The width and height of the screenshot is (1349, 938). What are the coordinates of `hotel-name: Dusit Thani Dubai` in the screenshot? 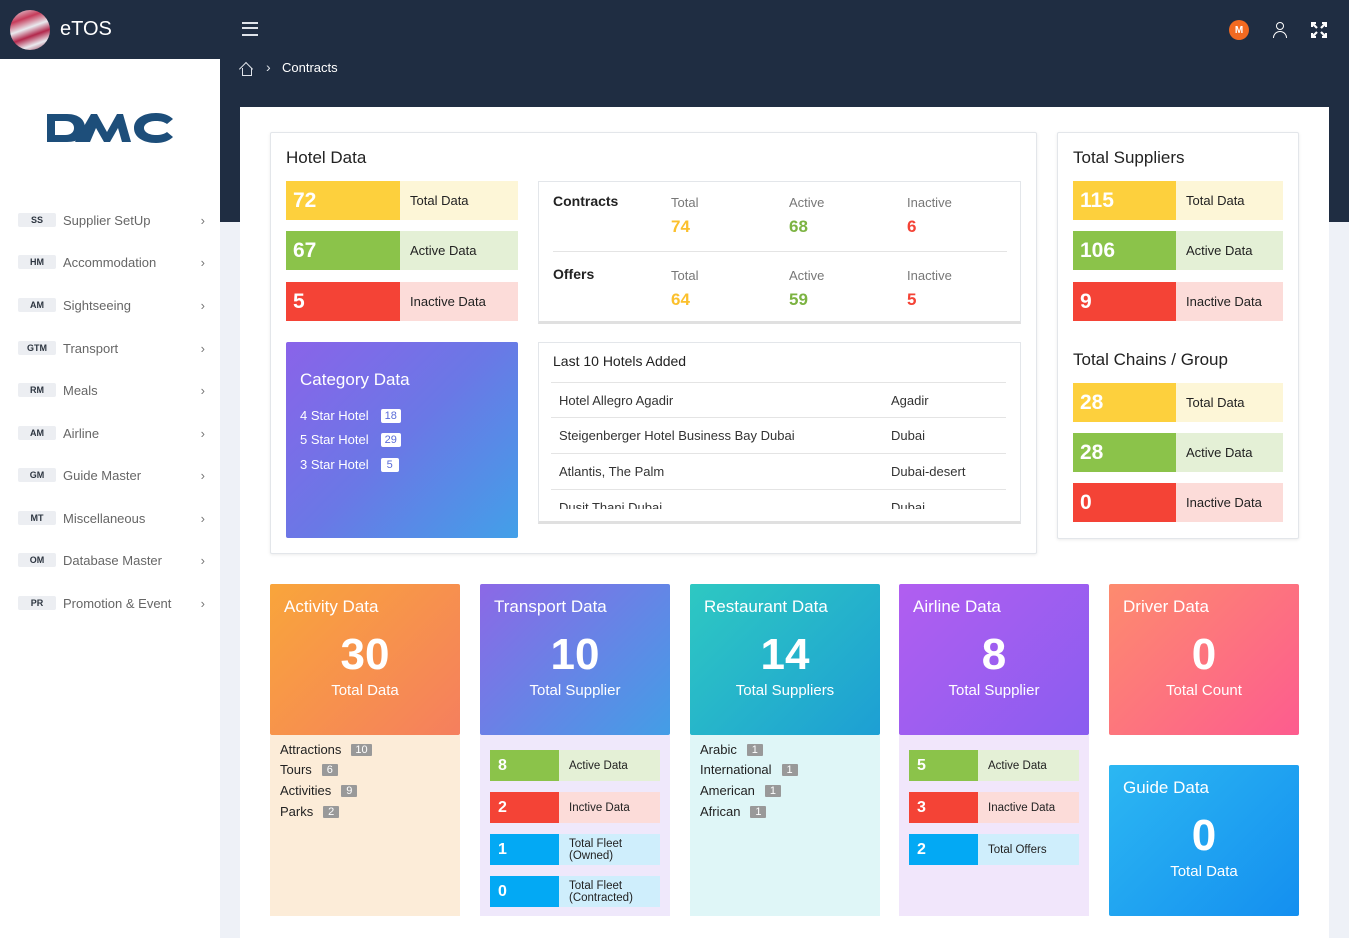 It's located at (611, 504).